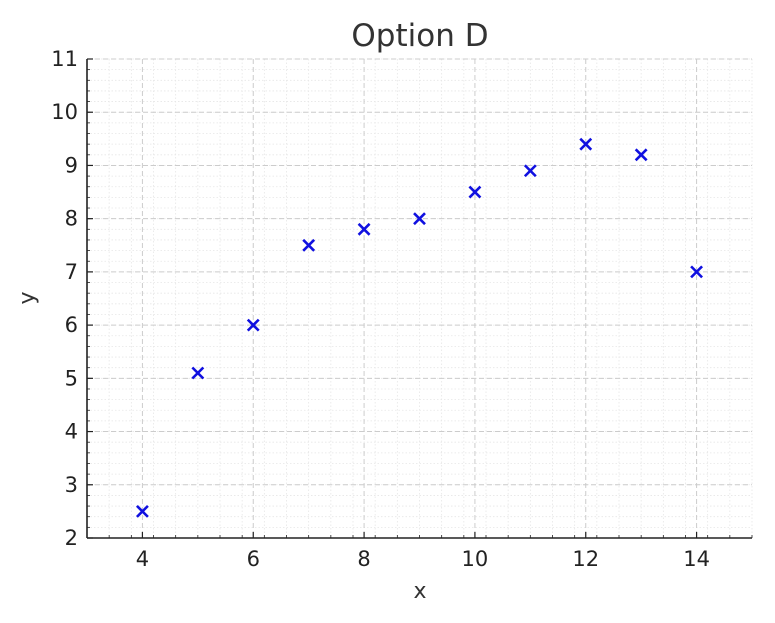 The image size is (775, 623). I want to click on x-axis-label: x, so click(419, 591).